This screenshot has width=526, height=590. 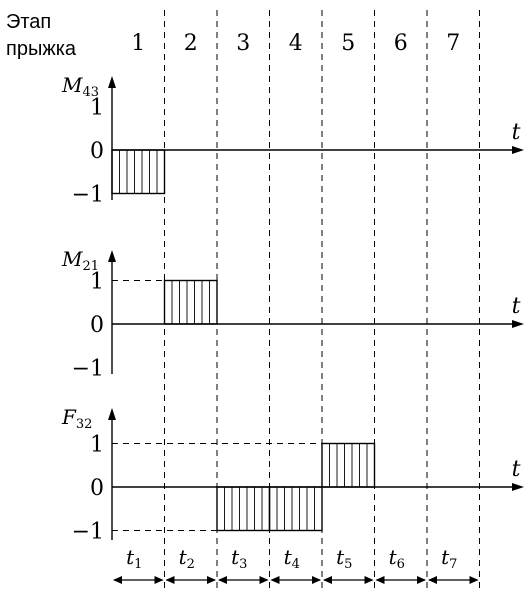 What do you see at coordinates (28, 22) in the screenshot?
I see `header-line-1: Этап` at bounding box center [28, 22].